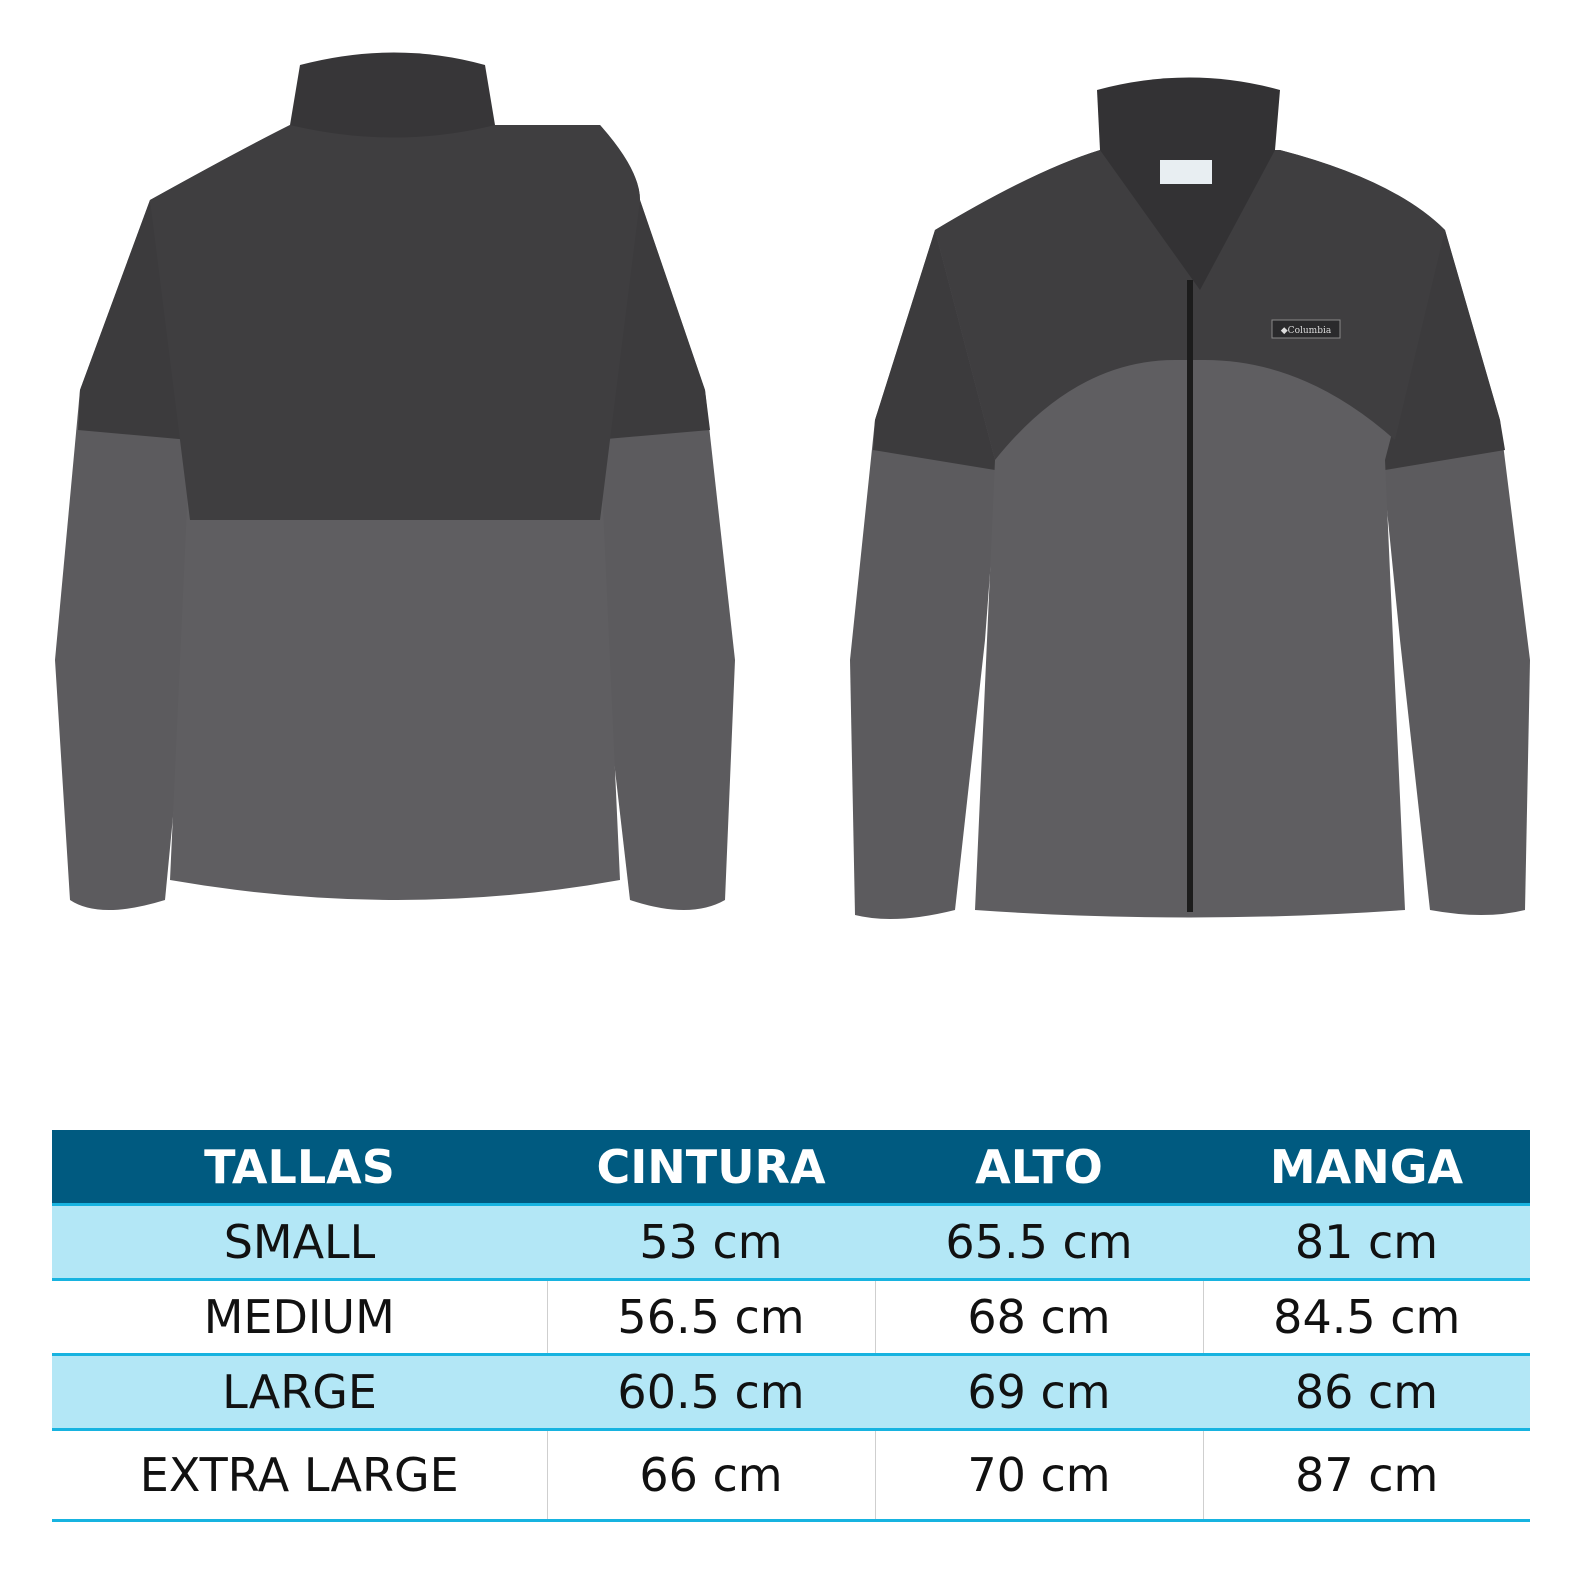 This screenshot has height=1575, width=1575. Describe the element at coordinates (1186, 172) in the screenshot. I see `inner-label` at that location.